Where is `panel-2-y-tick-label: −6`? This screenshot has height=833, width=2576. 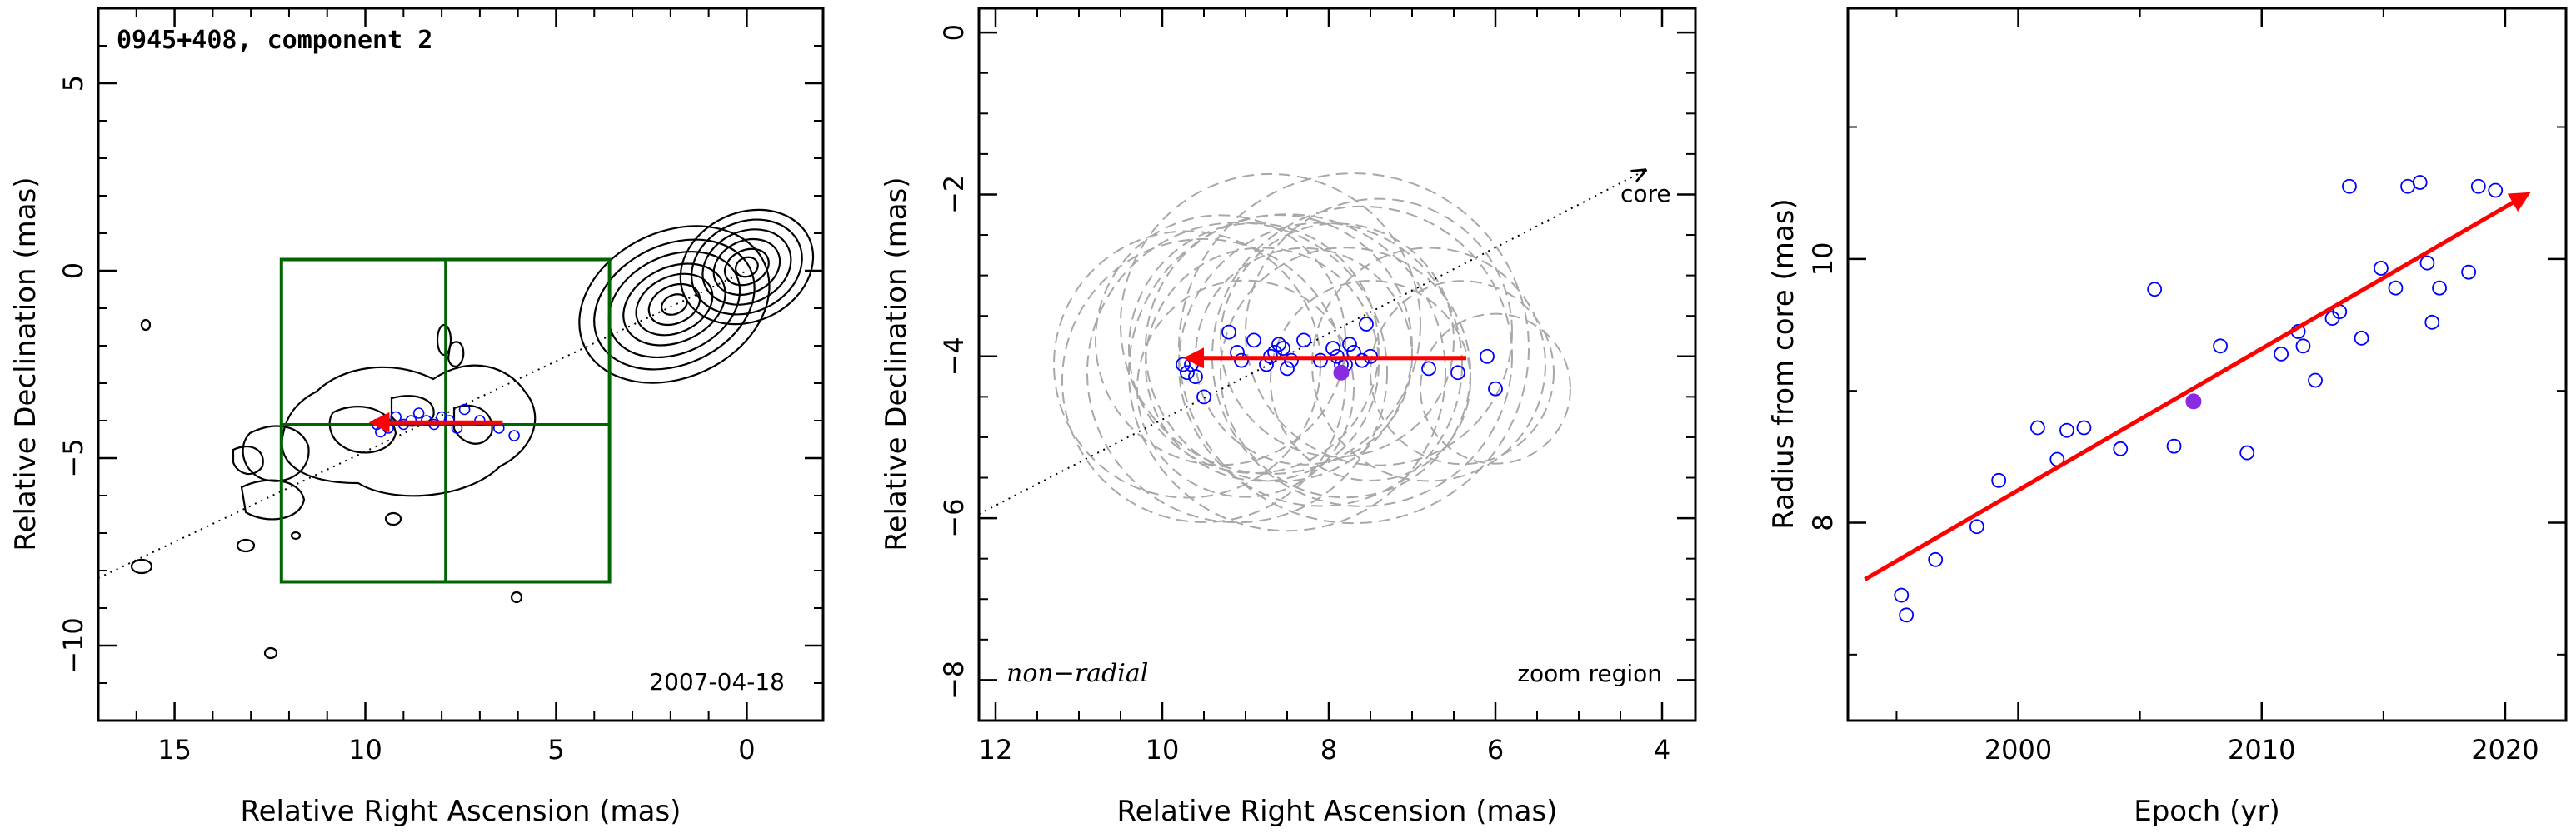
panel-2-y-tick-label: −6 is located at coordinates (954, 518).